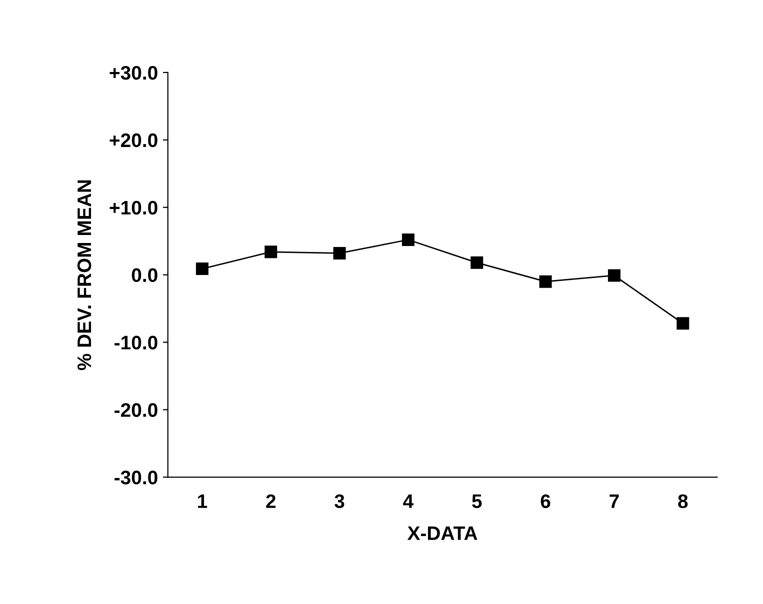  Describe the element at coordinates (134, 140) in the screenshot. I see `y-tick-label: +20.0` at that location.